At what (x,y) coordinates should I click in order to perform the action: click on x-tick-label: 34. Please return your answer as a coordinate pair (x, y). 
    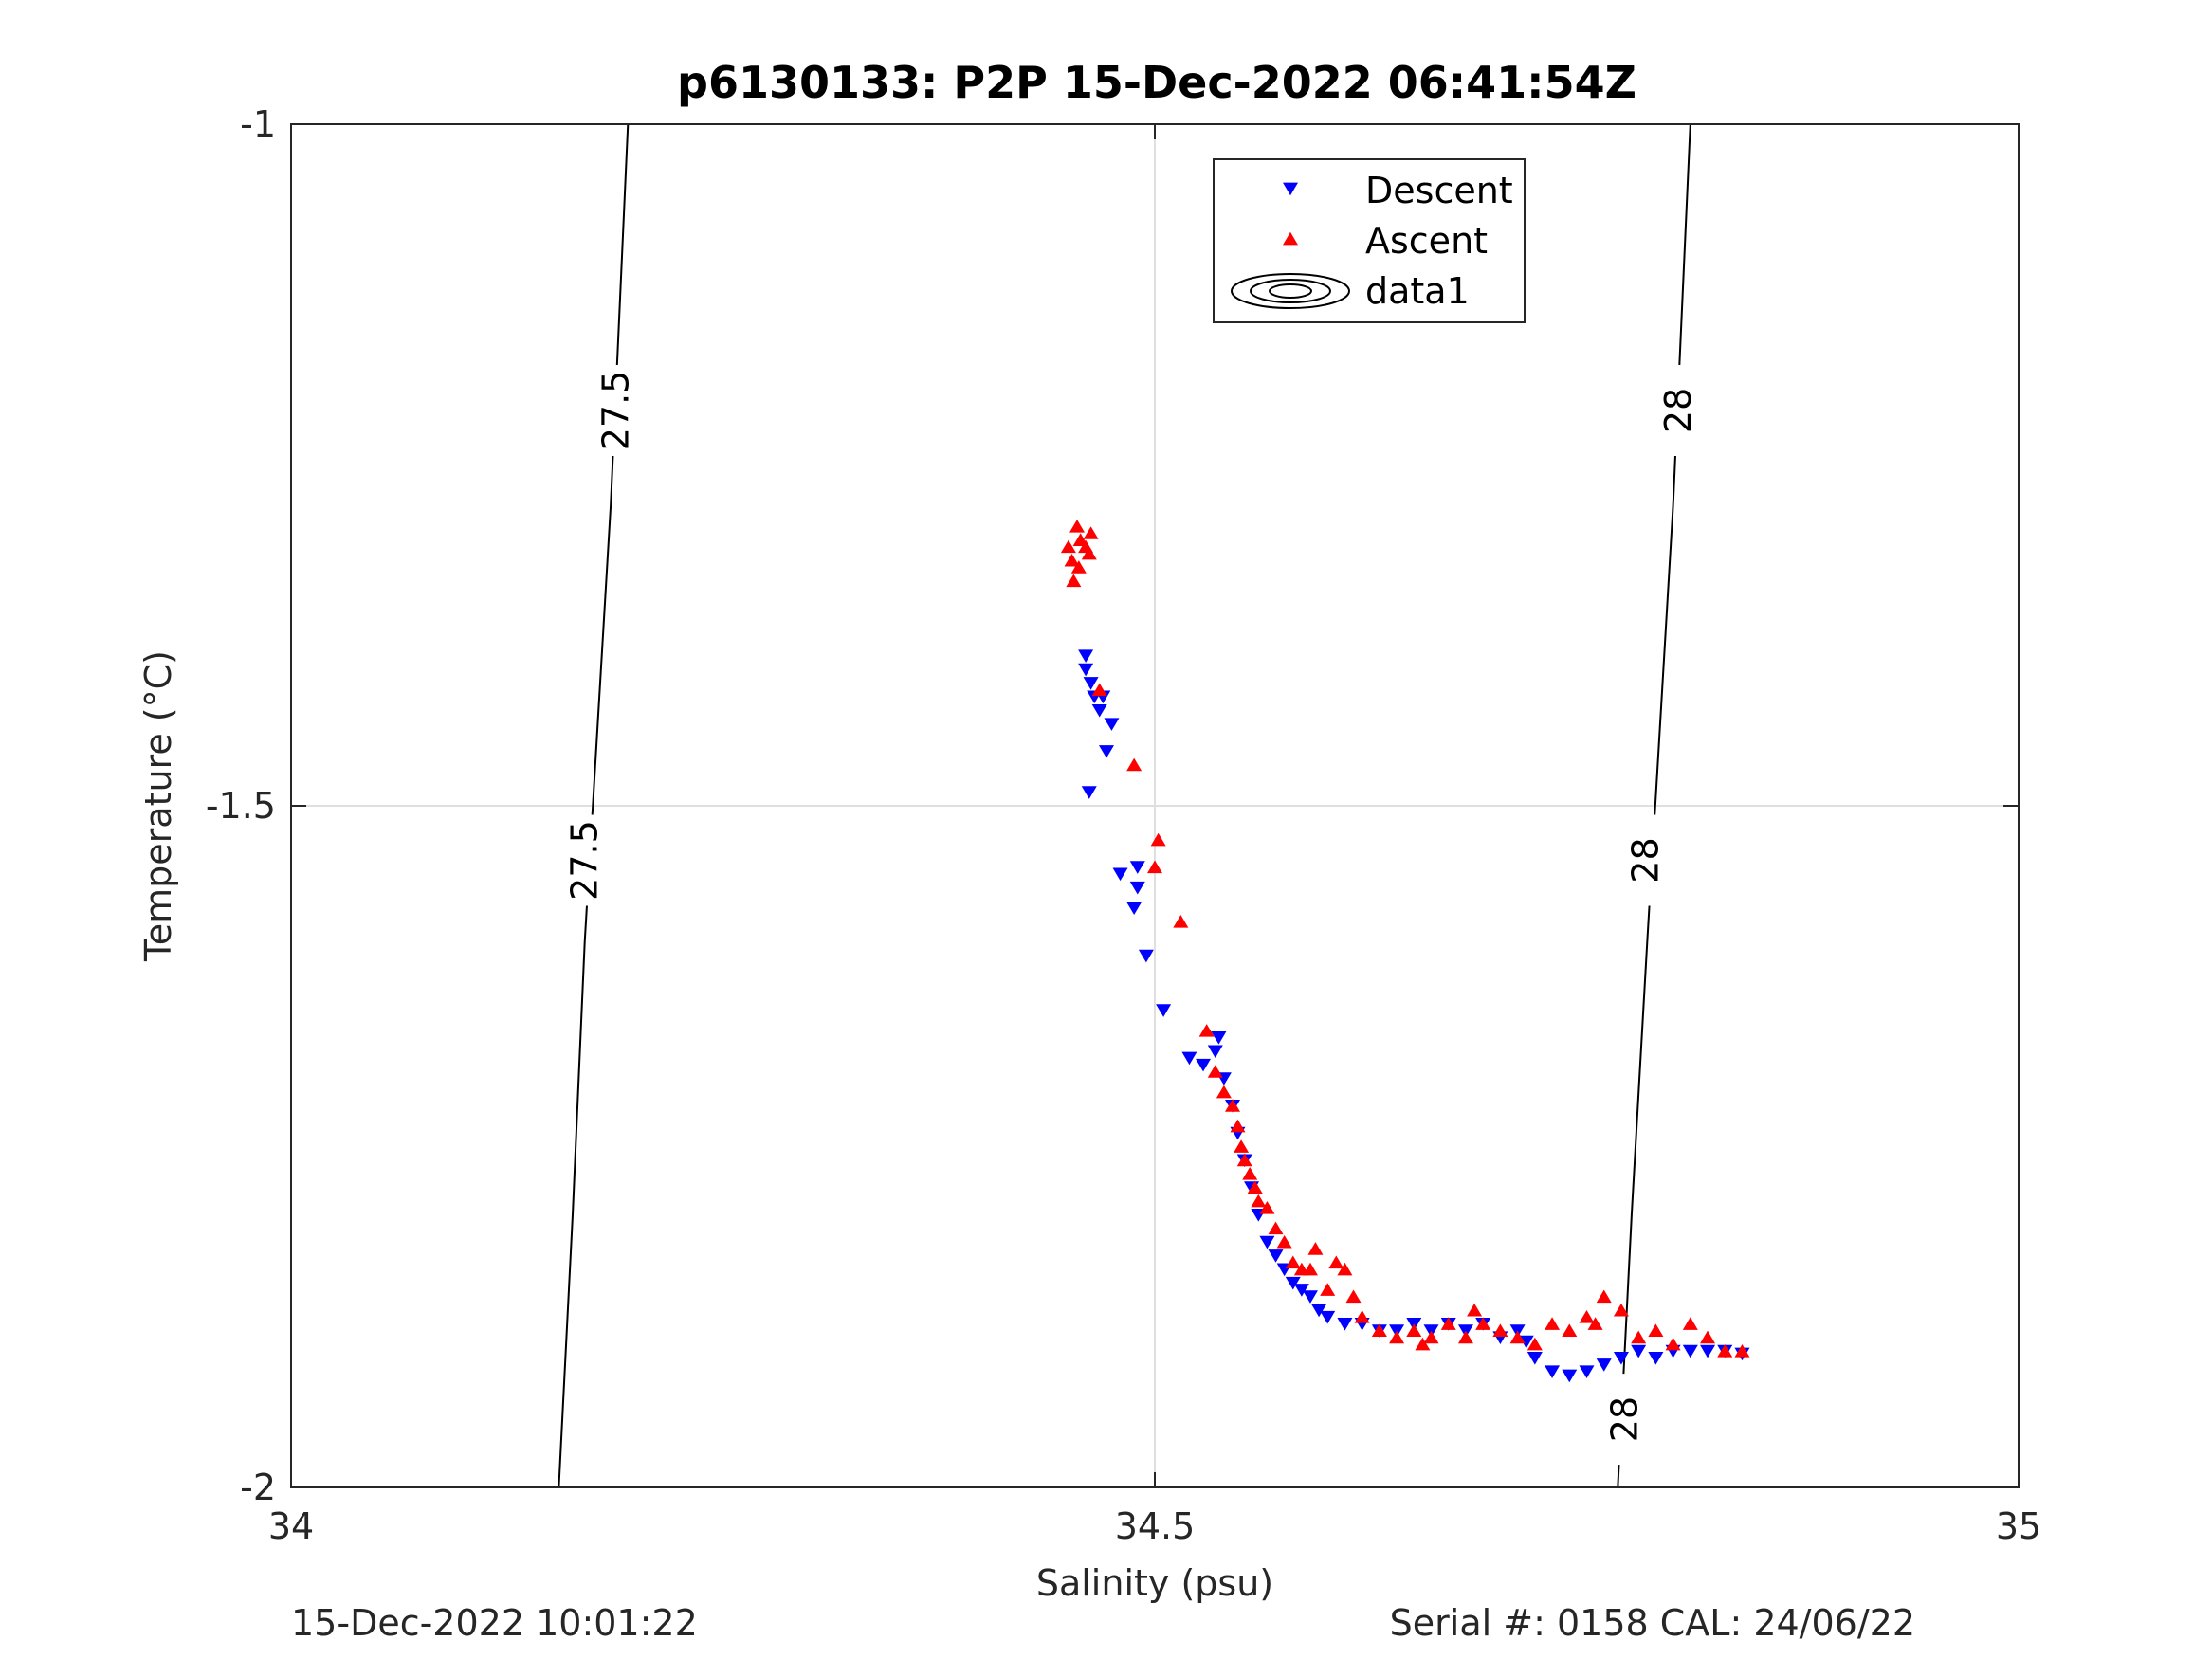
    Looking at the image, I should click on (291, 1526).